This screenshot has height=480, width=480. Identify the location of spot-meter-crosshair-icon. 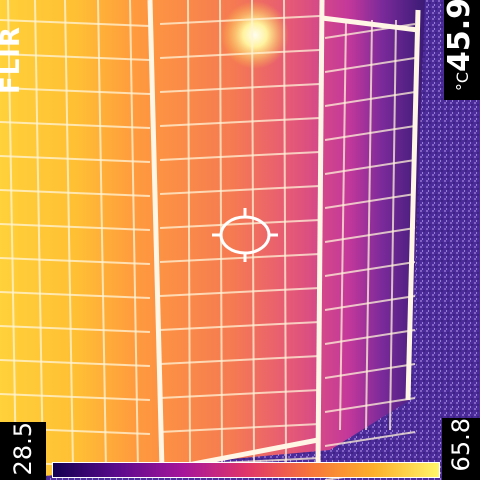
(245, 235).